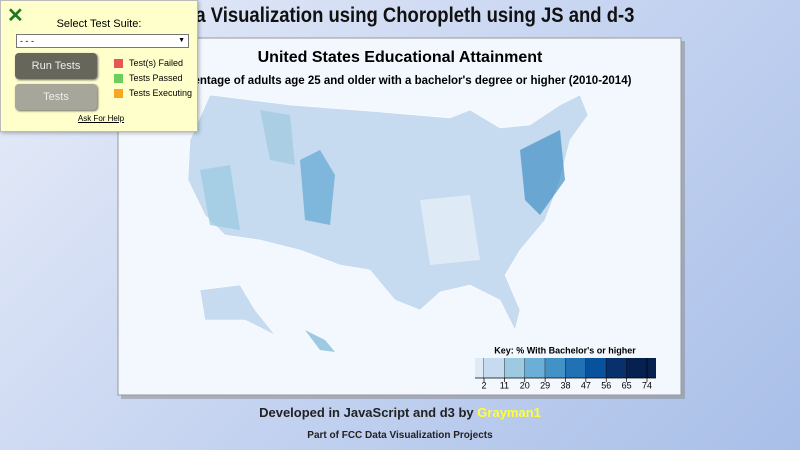 The image size is (800, 450). What do you see at coordinates (237, 310) in the screenshot?
I see `alaska` at bounding box center [237, 310].